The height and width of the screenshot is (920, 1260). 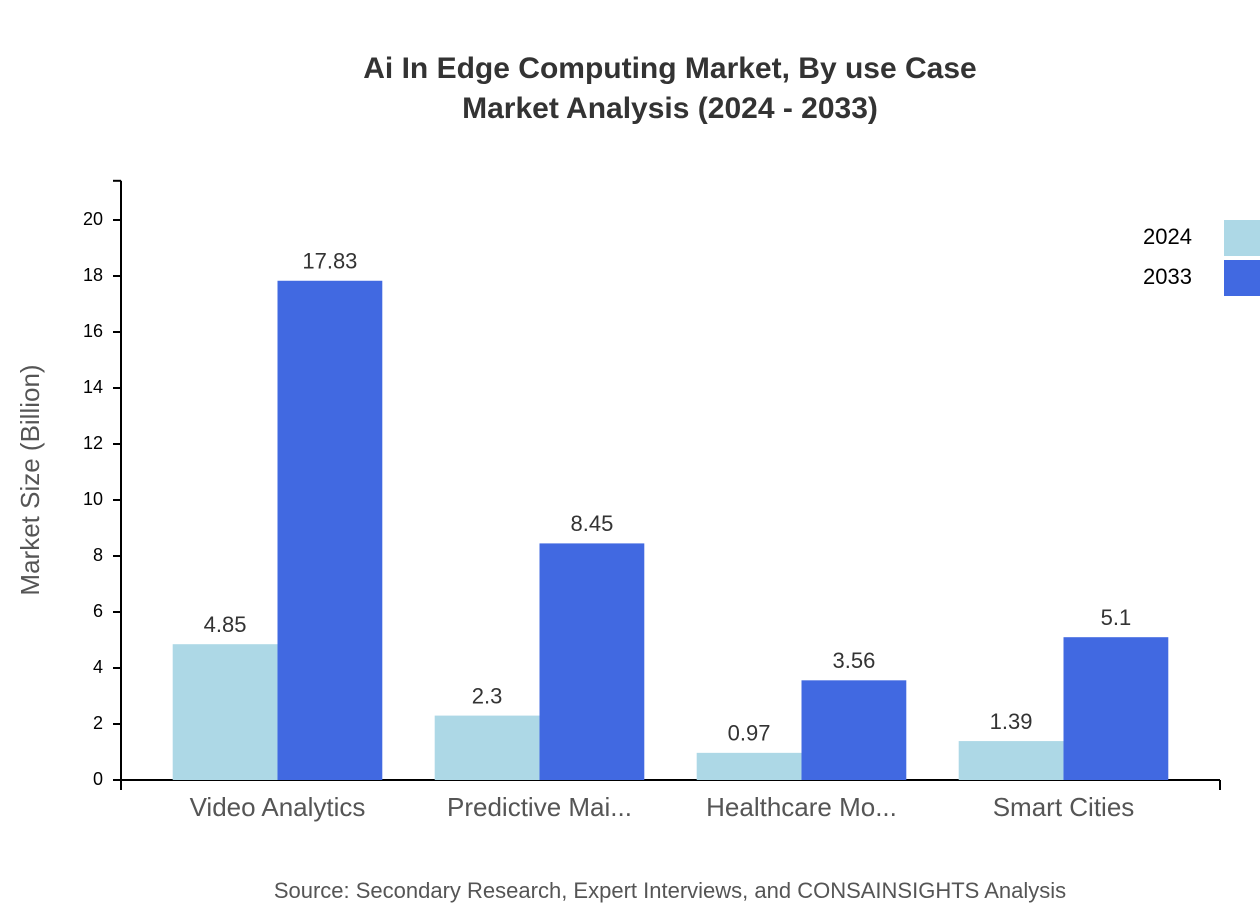 I want to click on y-tick-label: 8, so click(x=98, y=555).